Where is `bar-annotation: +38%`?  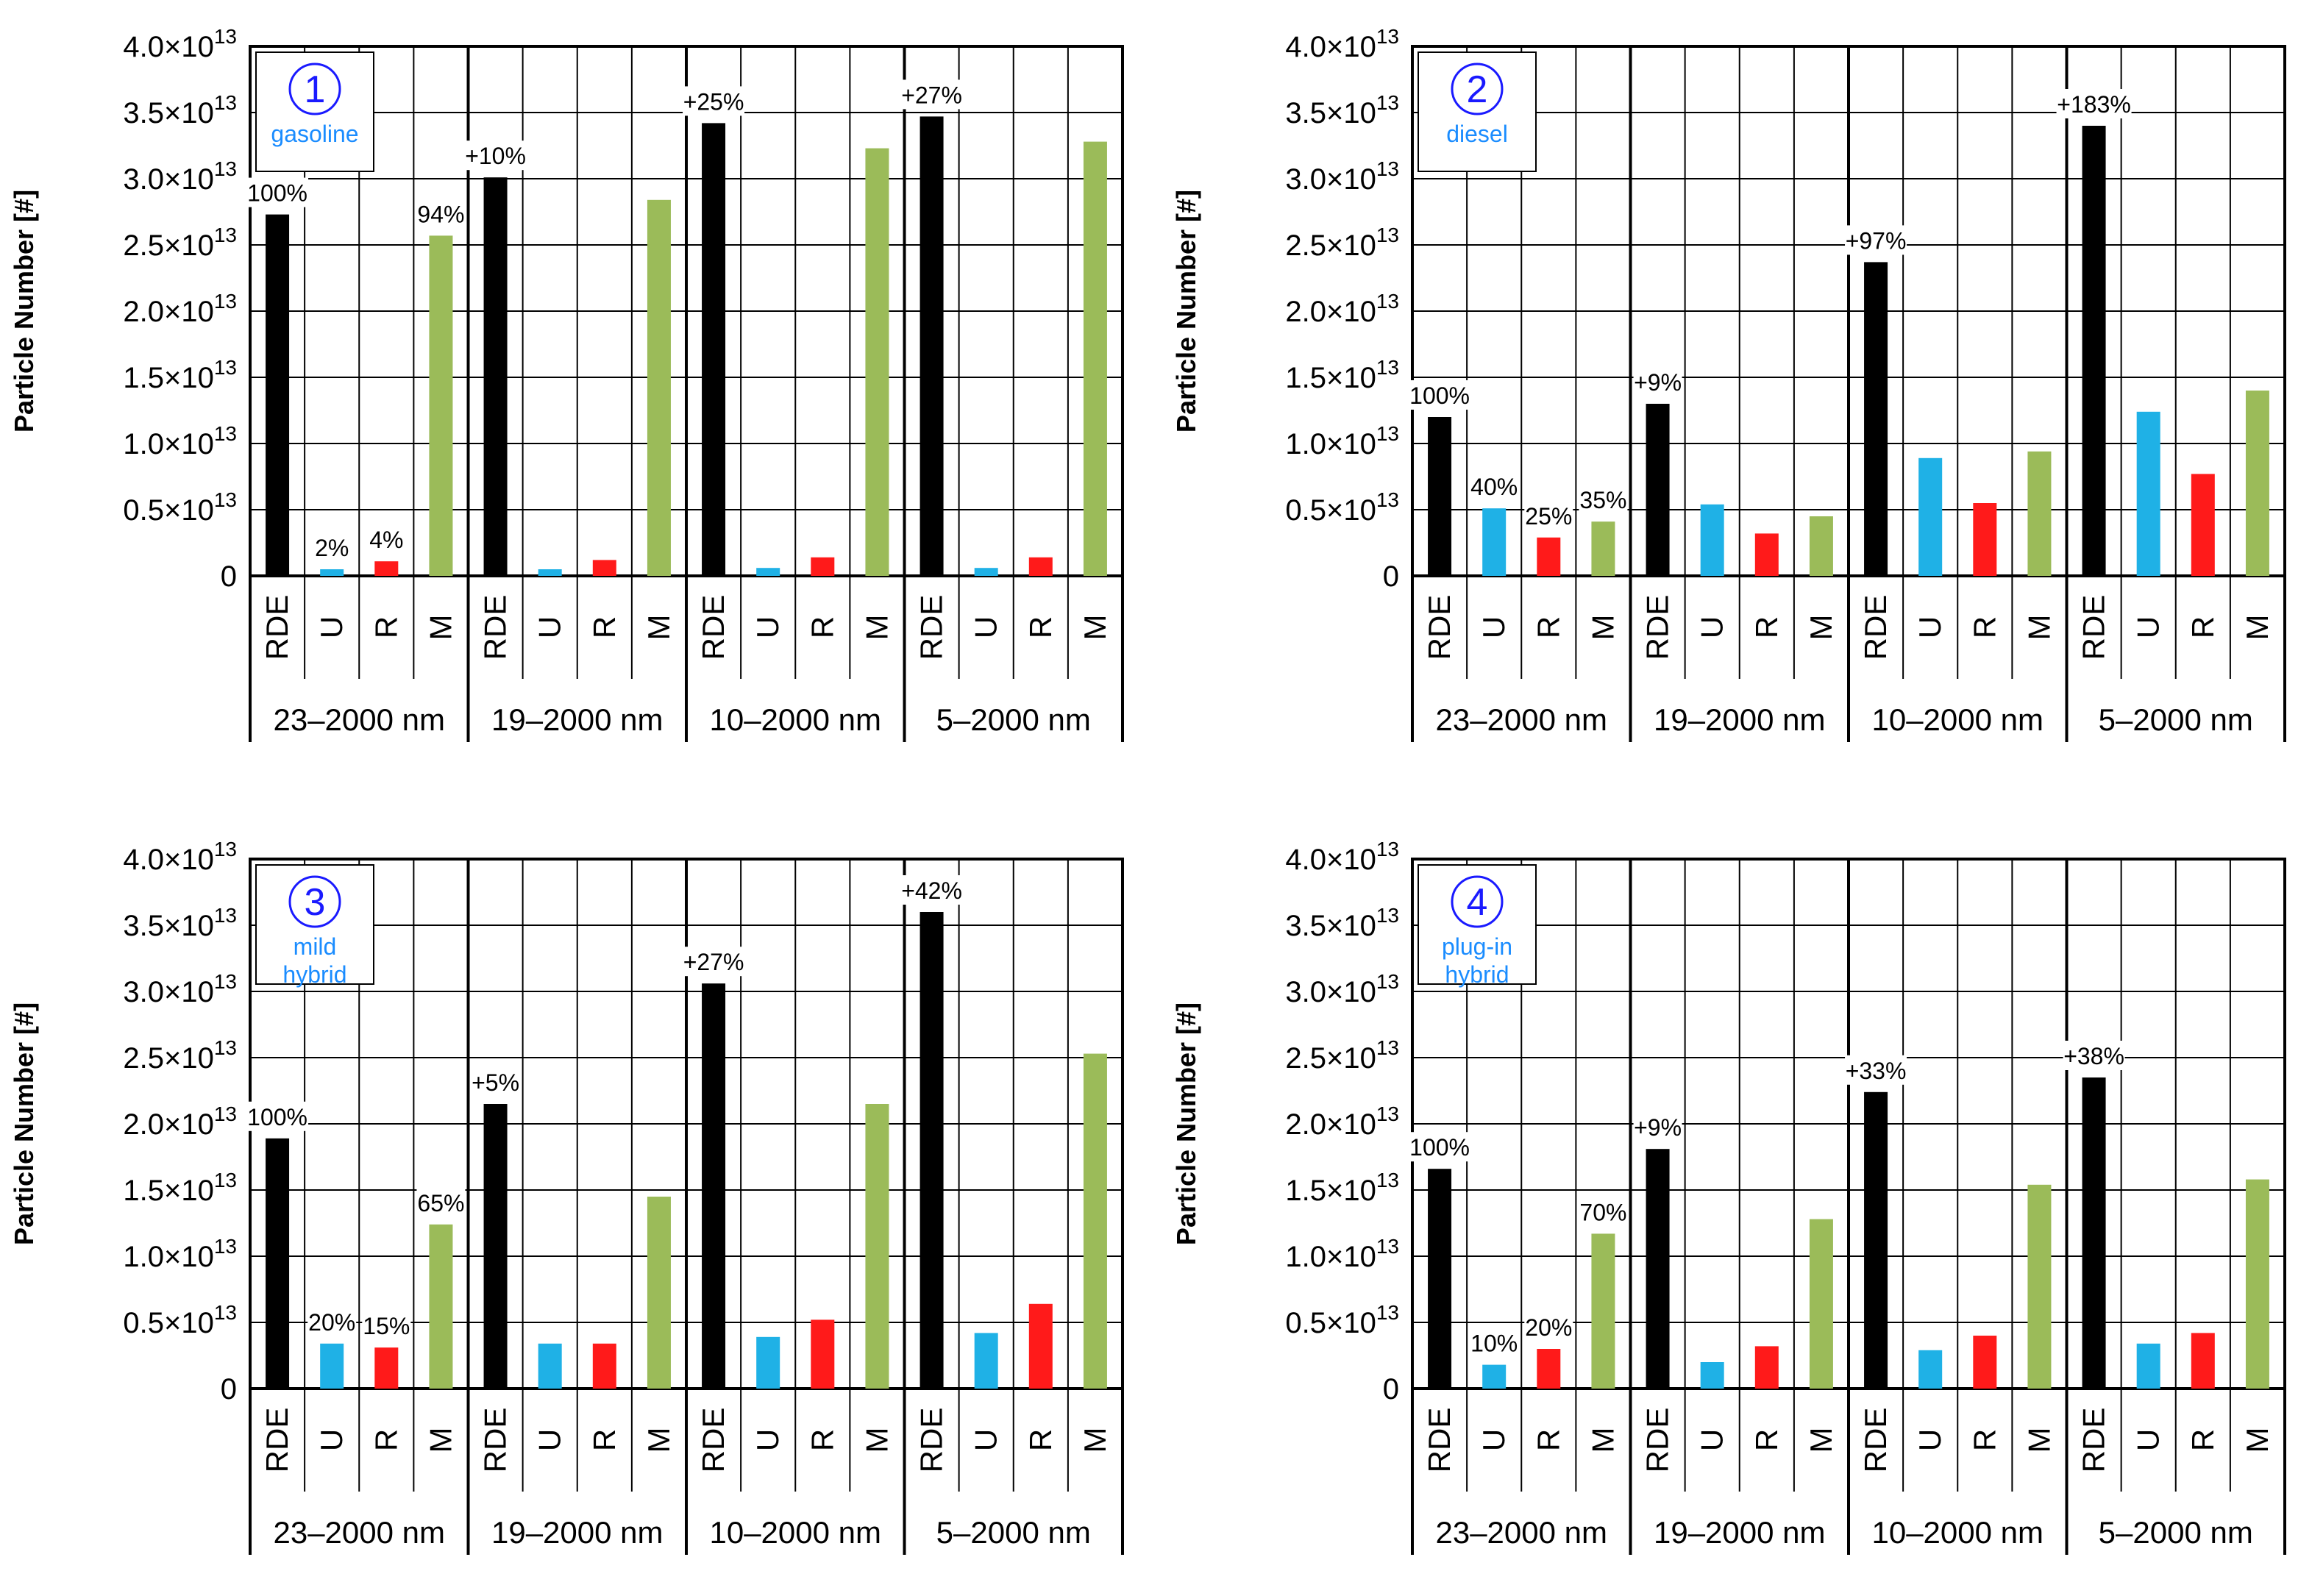
bar-annotation: +38% is located at coordinates (2093, 1056).